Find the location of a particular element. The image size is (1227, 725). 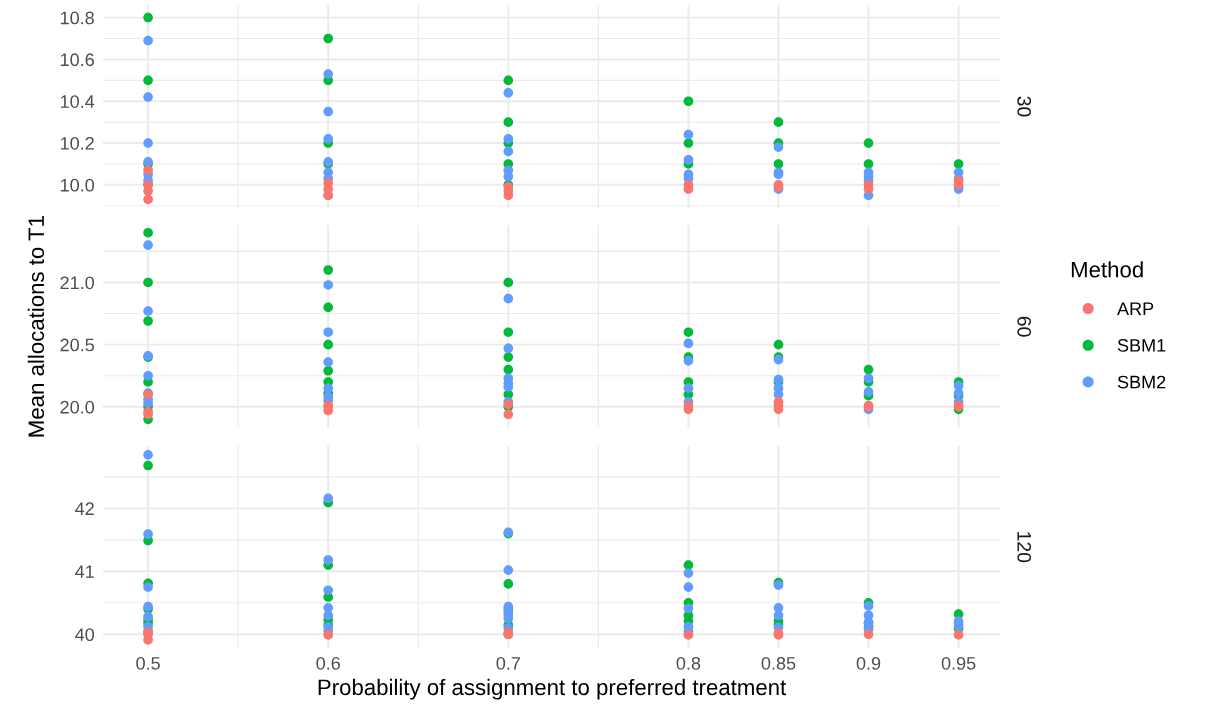

y-tick-label: 10.0 is located at coordinates (77, 185).